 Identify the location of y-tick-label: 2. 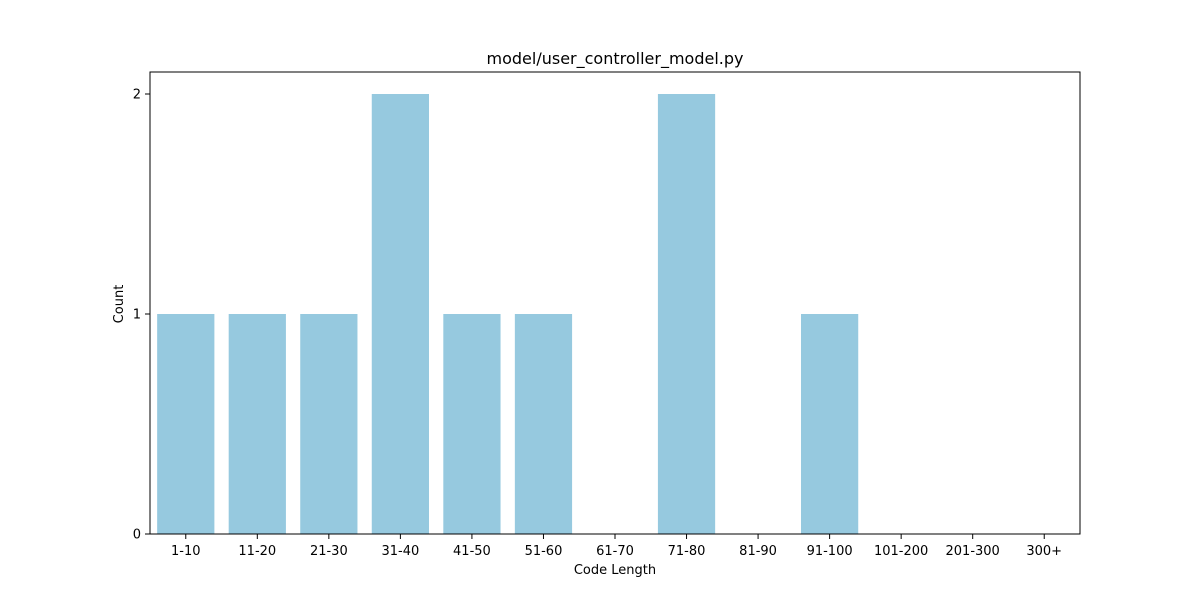
(137, 95).